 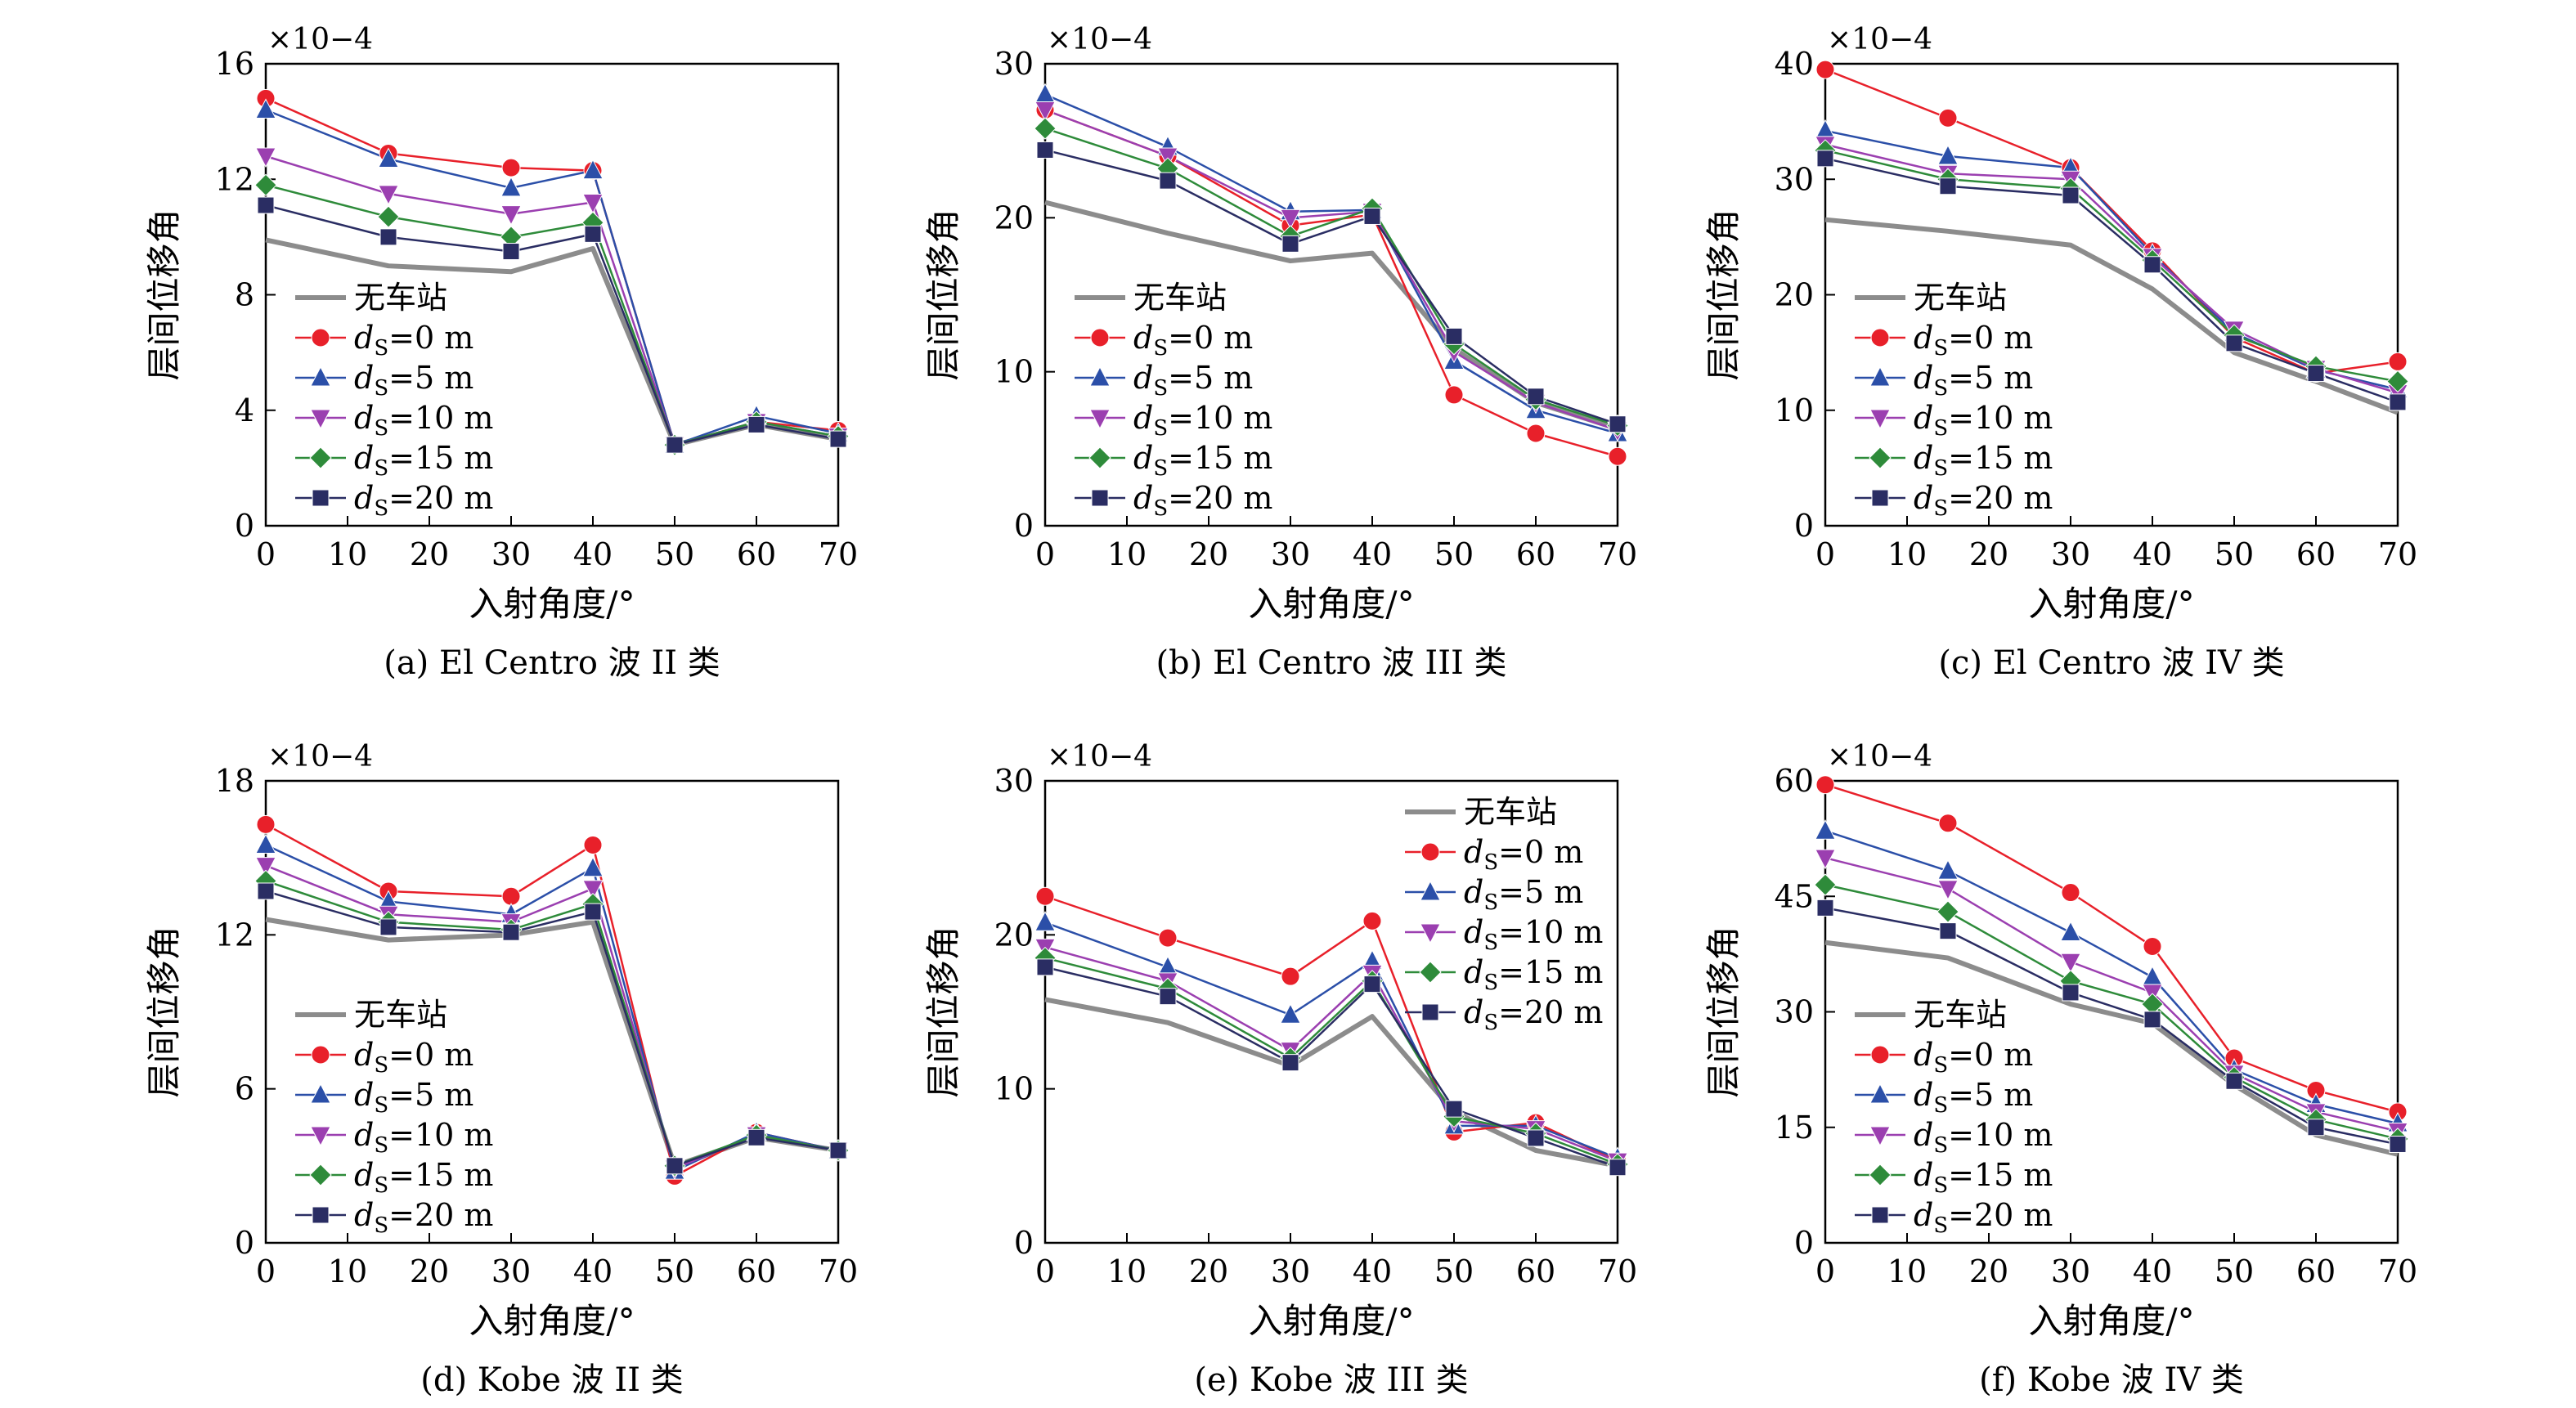 I want to click on chart-caption: (d) Kobe 波 II 类, so click(x=552, y=1380).